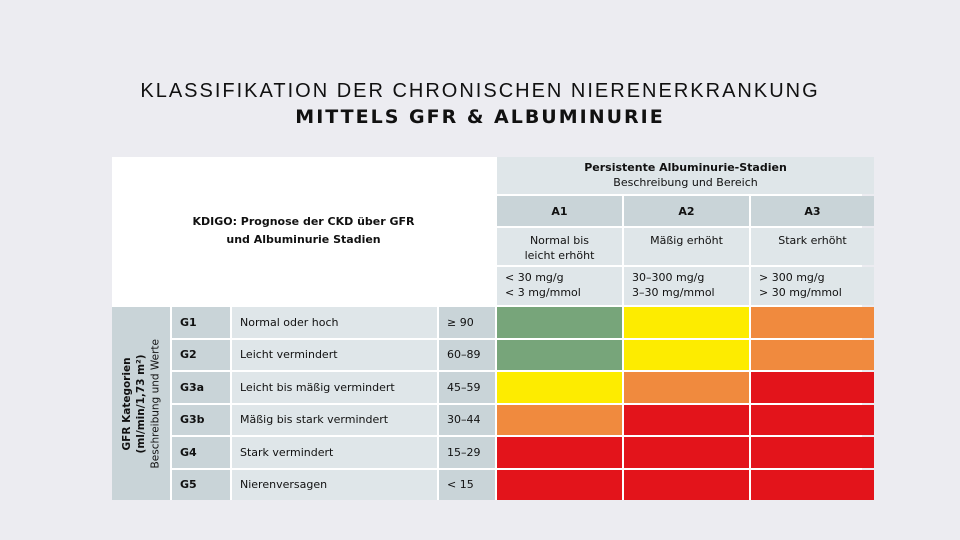  What do you see at coordinates (303, 222) in the screenshot?
I see `kdigo-line1: KDIGO: Prognose der CKD über GFR` at bounding box center [303, 222].